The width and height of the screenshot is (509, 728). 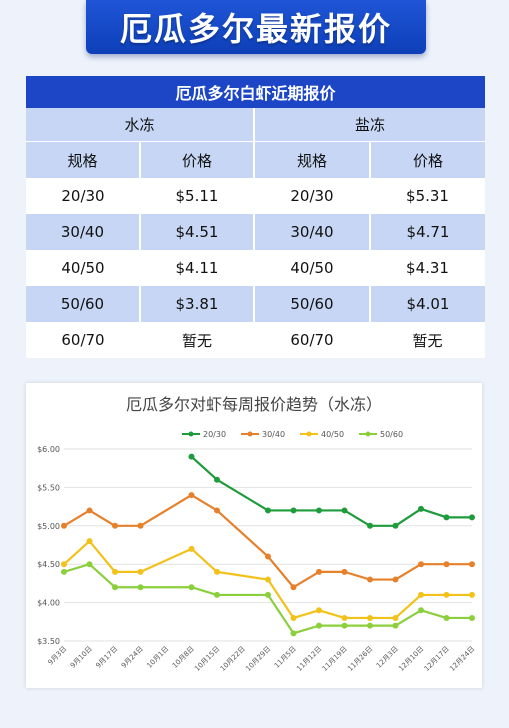 I want to click on y-tick-label: $4.50, so click(x=48, y=564).